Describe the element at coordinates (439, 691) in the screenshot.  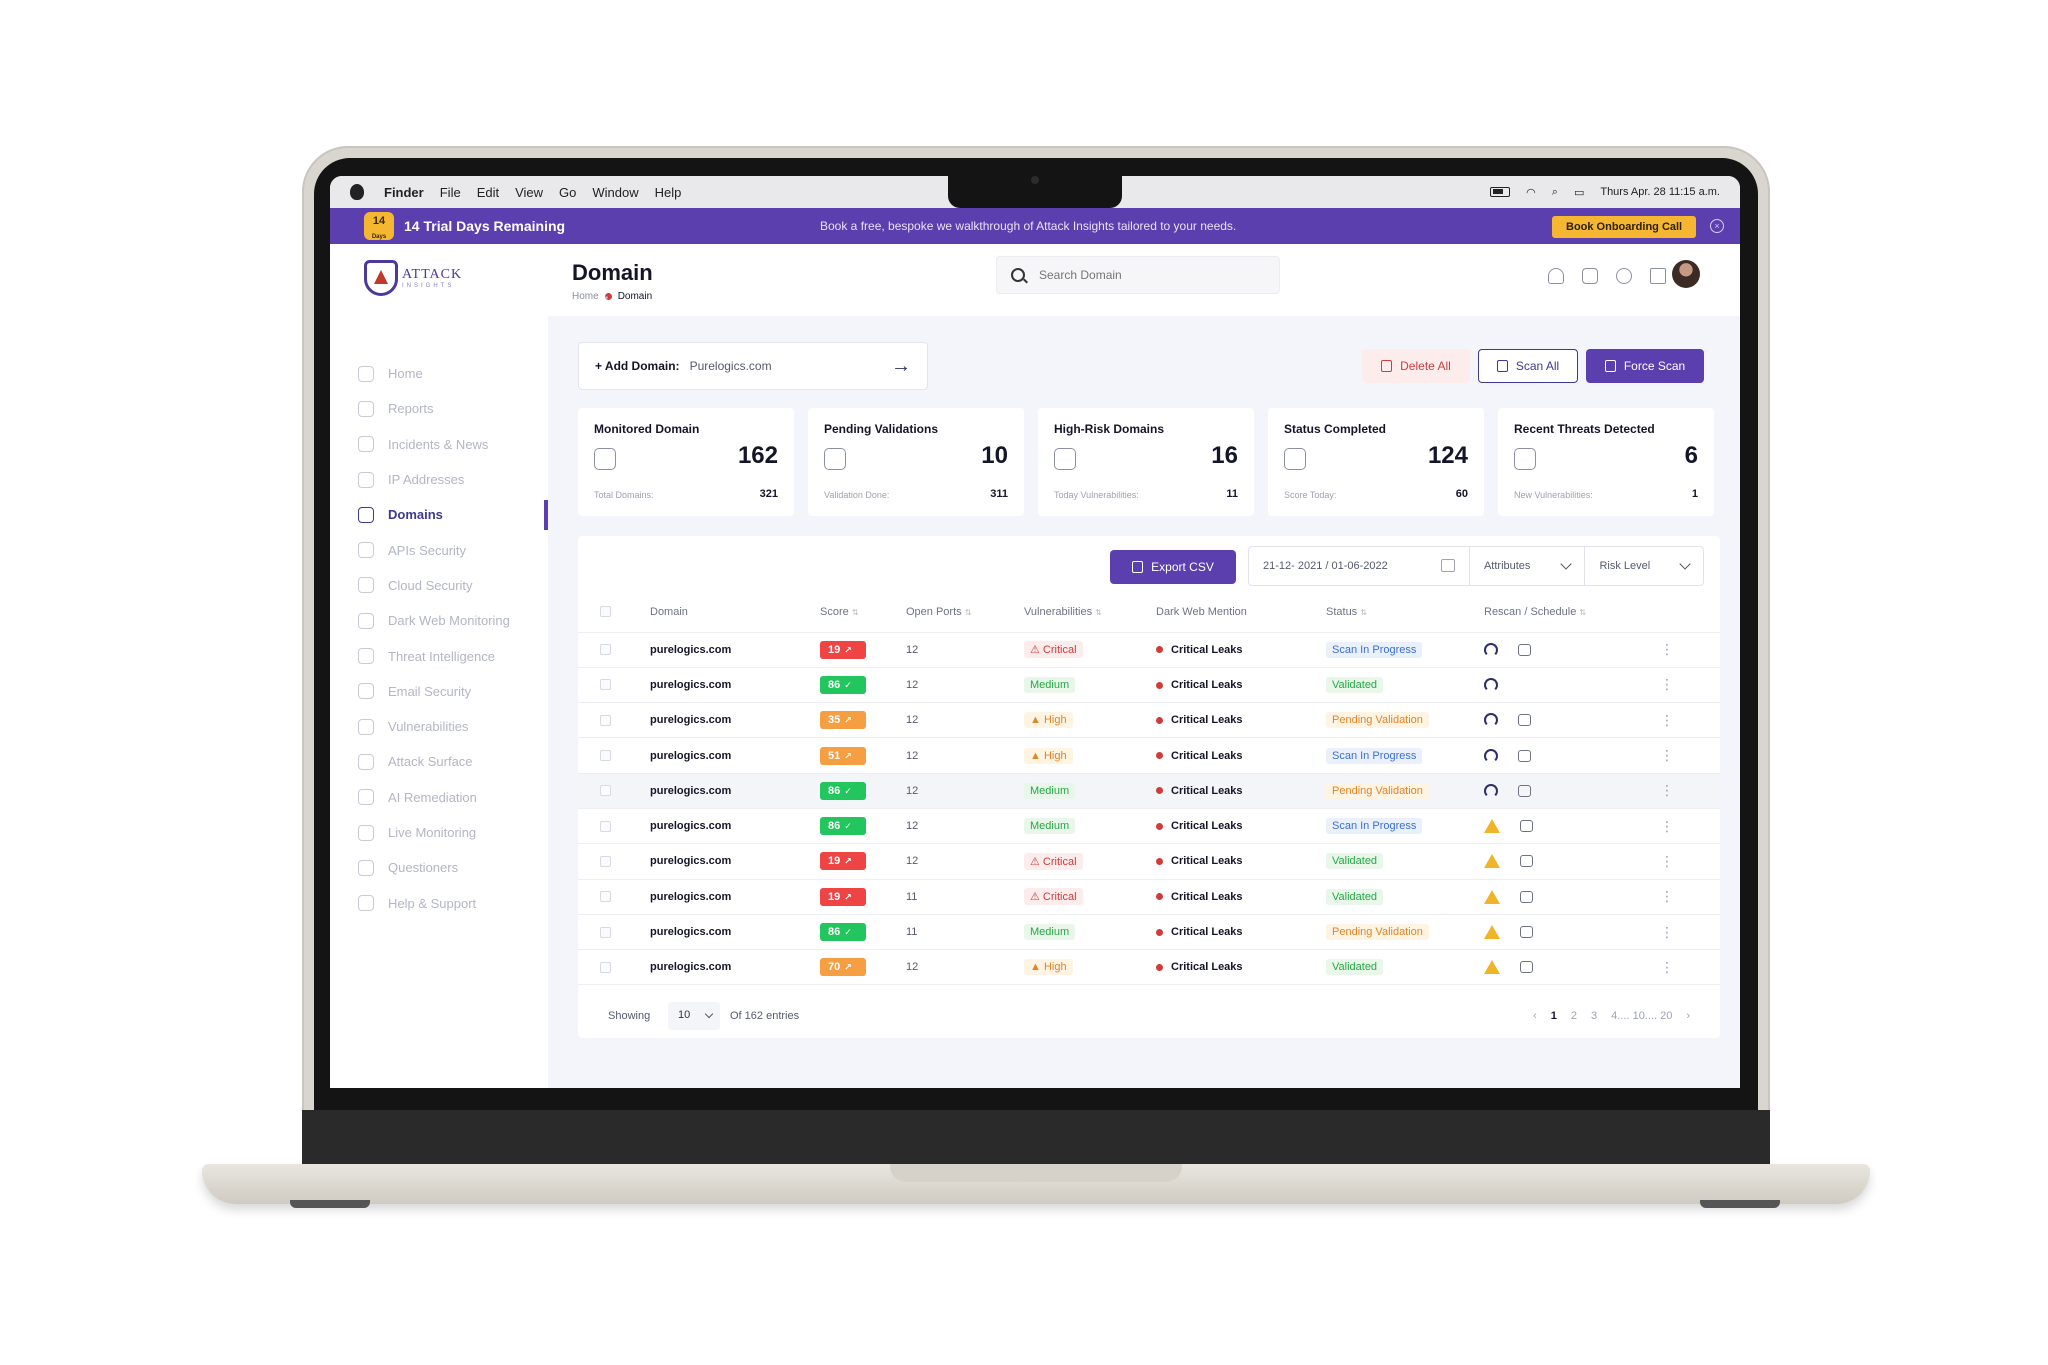
I see `sidebar-item-email-security: Email Security` at that location.